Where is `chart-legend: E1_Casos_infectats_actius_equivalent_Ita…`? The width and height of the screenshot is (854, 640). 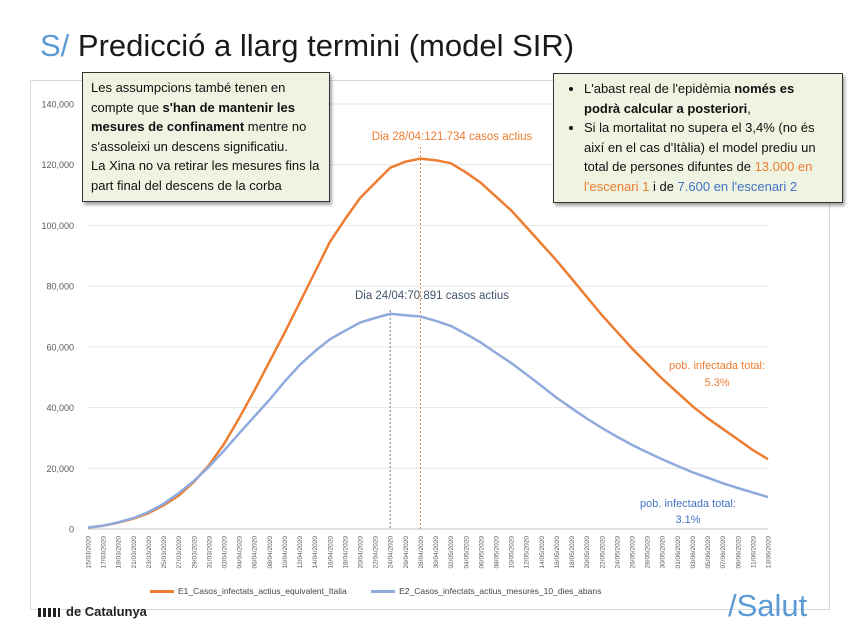
chart-legend: E1_Casos_infectats_actius_equivalent_Ita… is located at coordinates (386, 591).